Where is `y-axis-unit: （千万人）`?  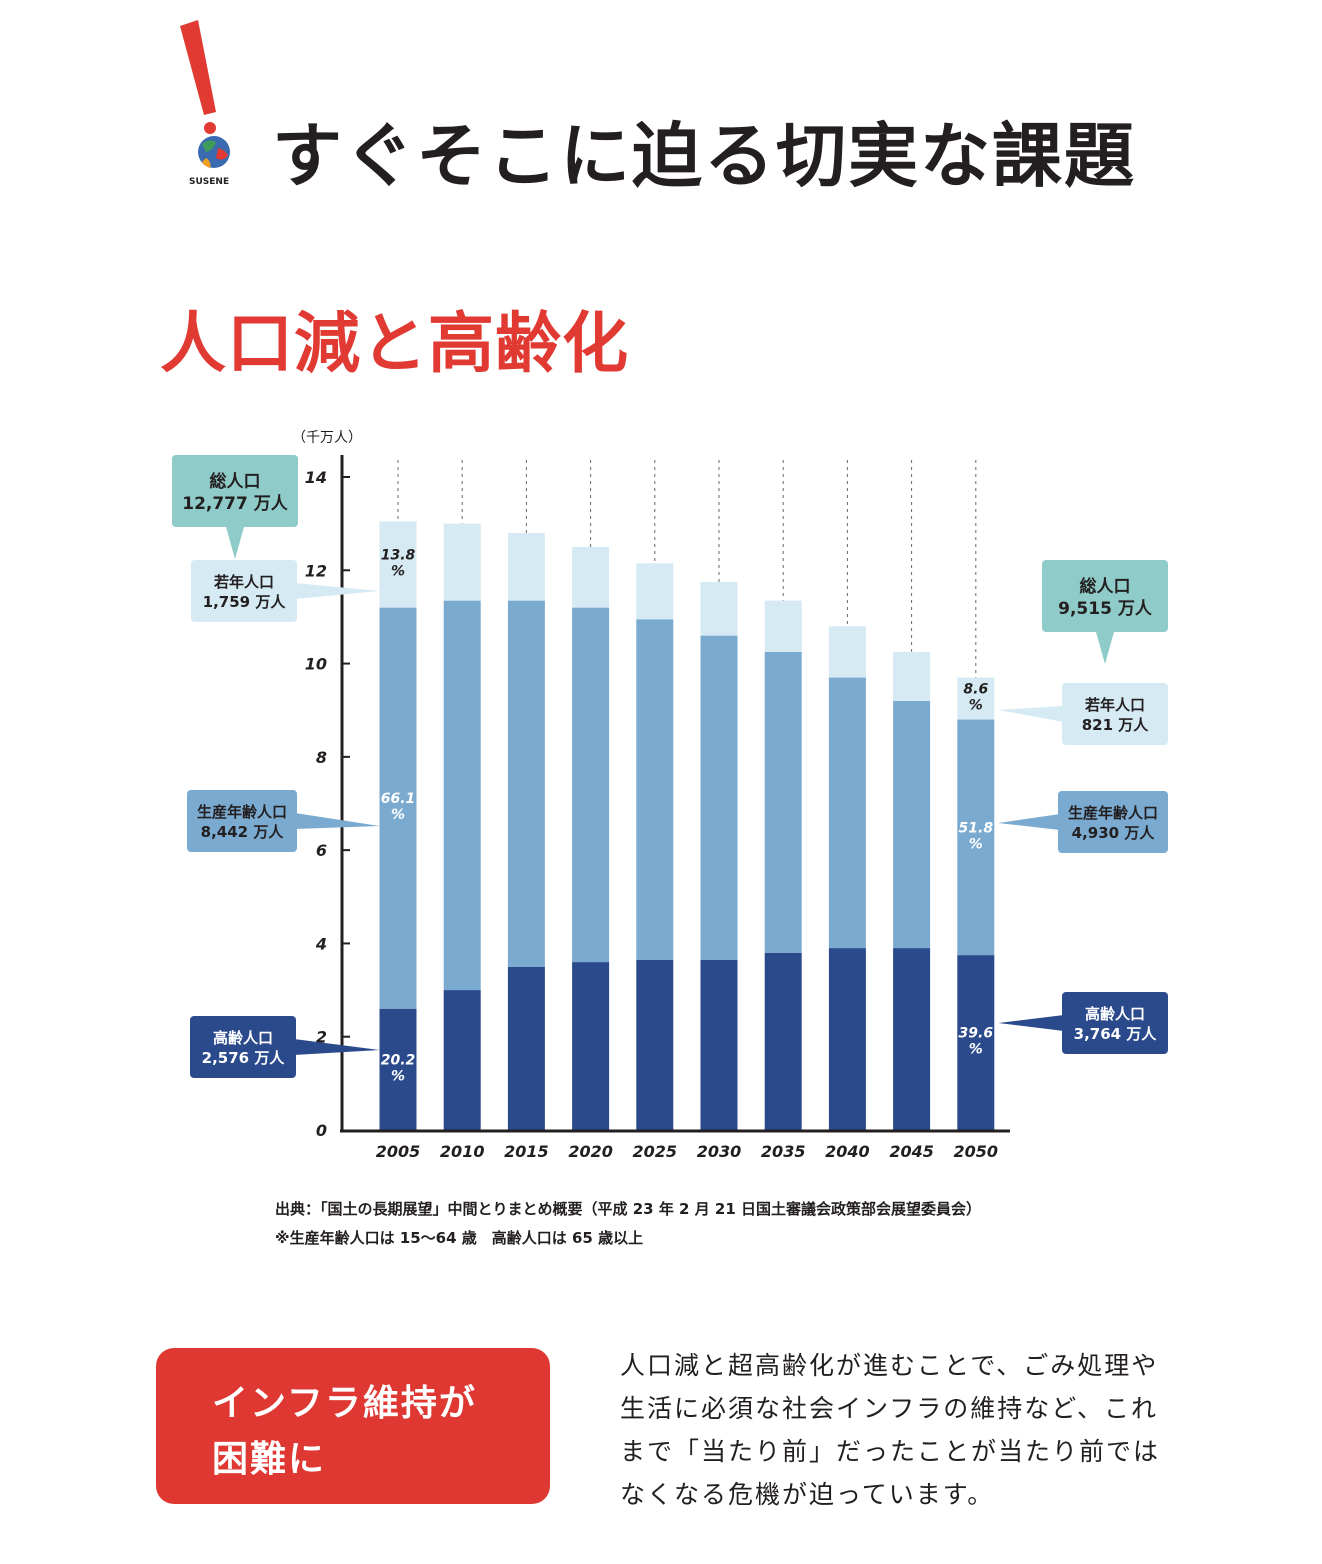
y-axis-unit: （千万人） is located at coordinates (327, 438).